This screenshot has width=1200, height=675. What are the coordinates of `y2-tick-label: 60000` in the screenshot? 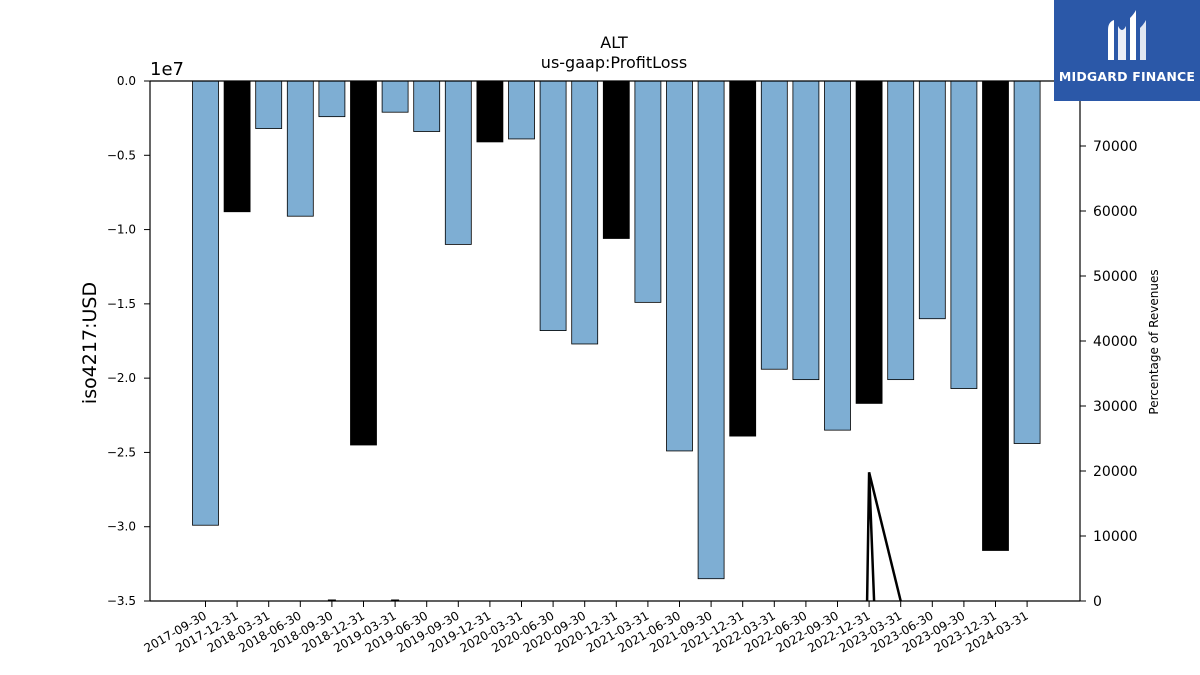 It's located at (1115, 212).